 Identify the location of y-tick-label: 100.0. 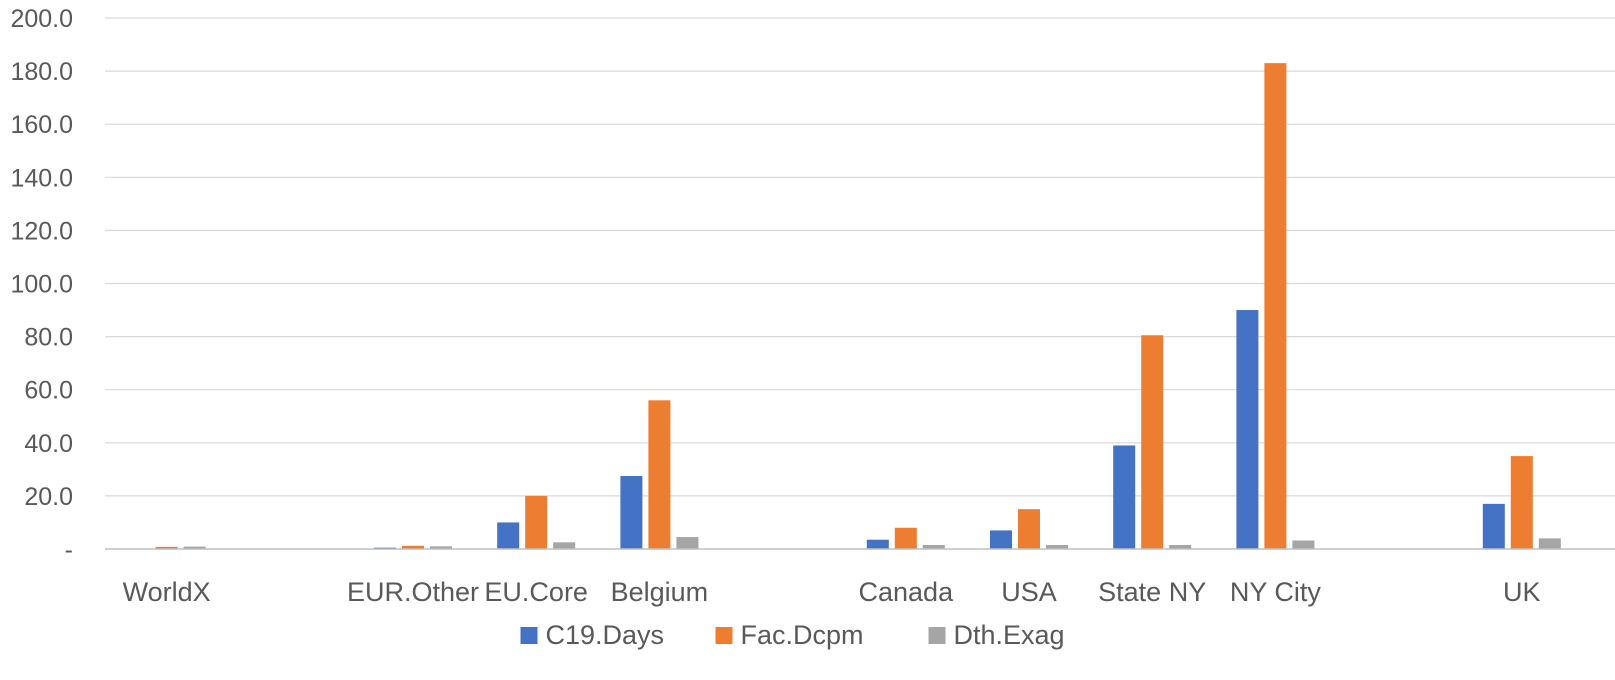
(41, 285).